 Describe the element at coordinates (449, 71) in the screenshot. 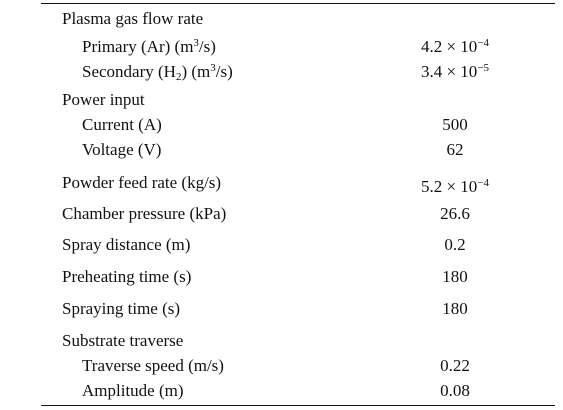

I see `value-text: 3.4 × 10` at that location.